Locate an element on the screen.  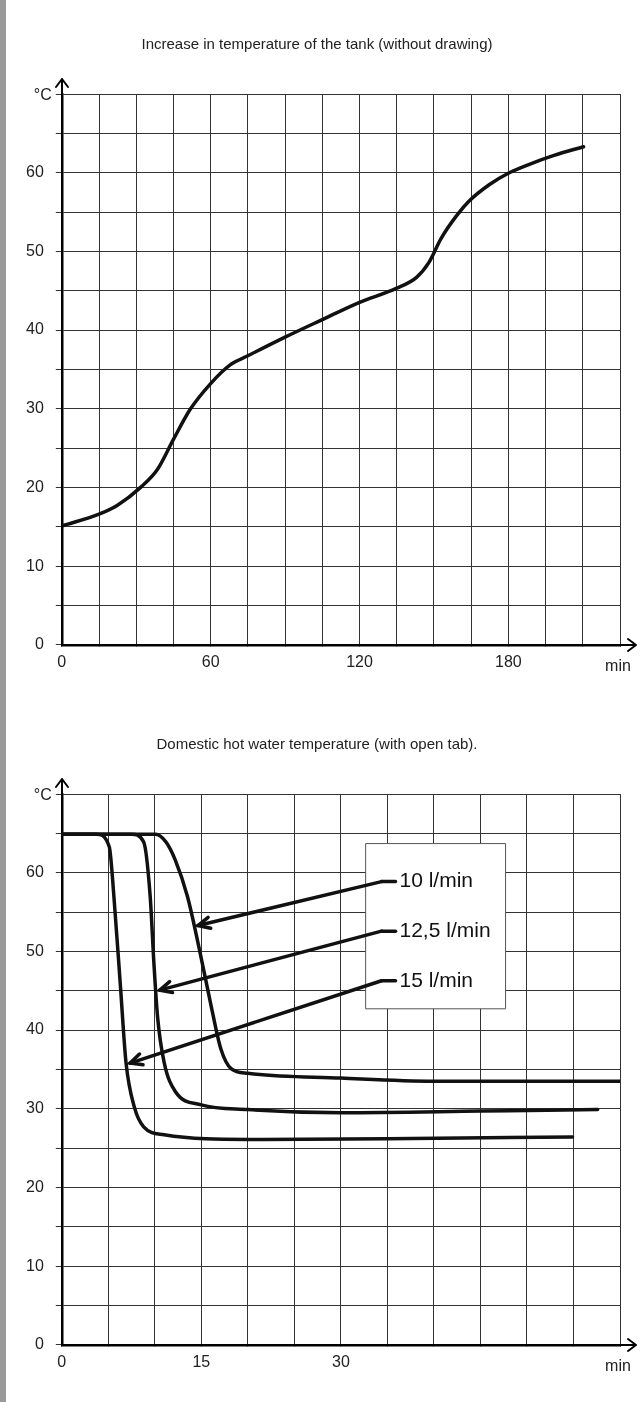
x-tick-label: 30 is located at coordinates (341, 1361).